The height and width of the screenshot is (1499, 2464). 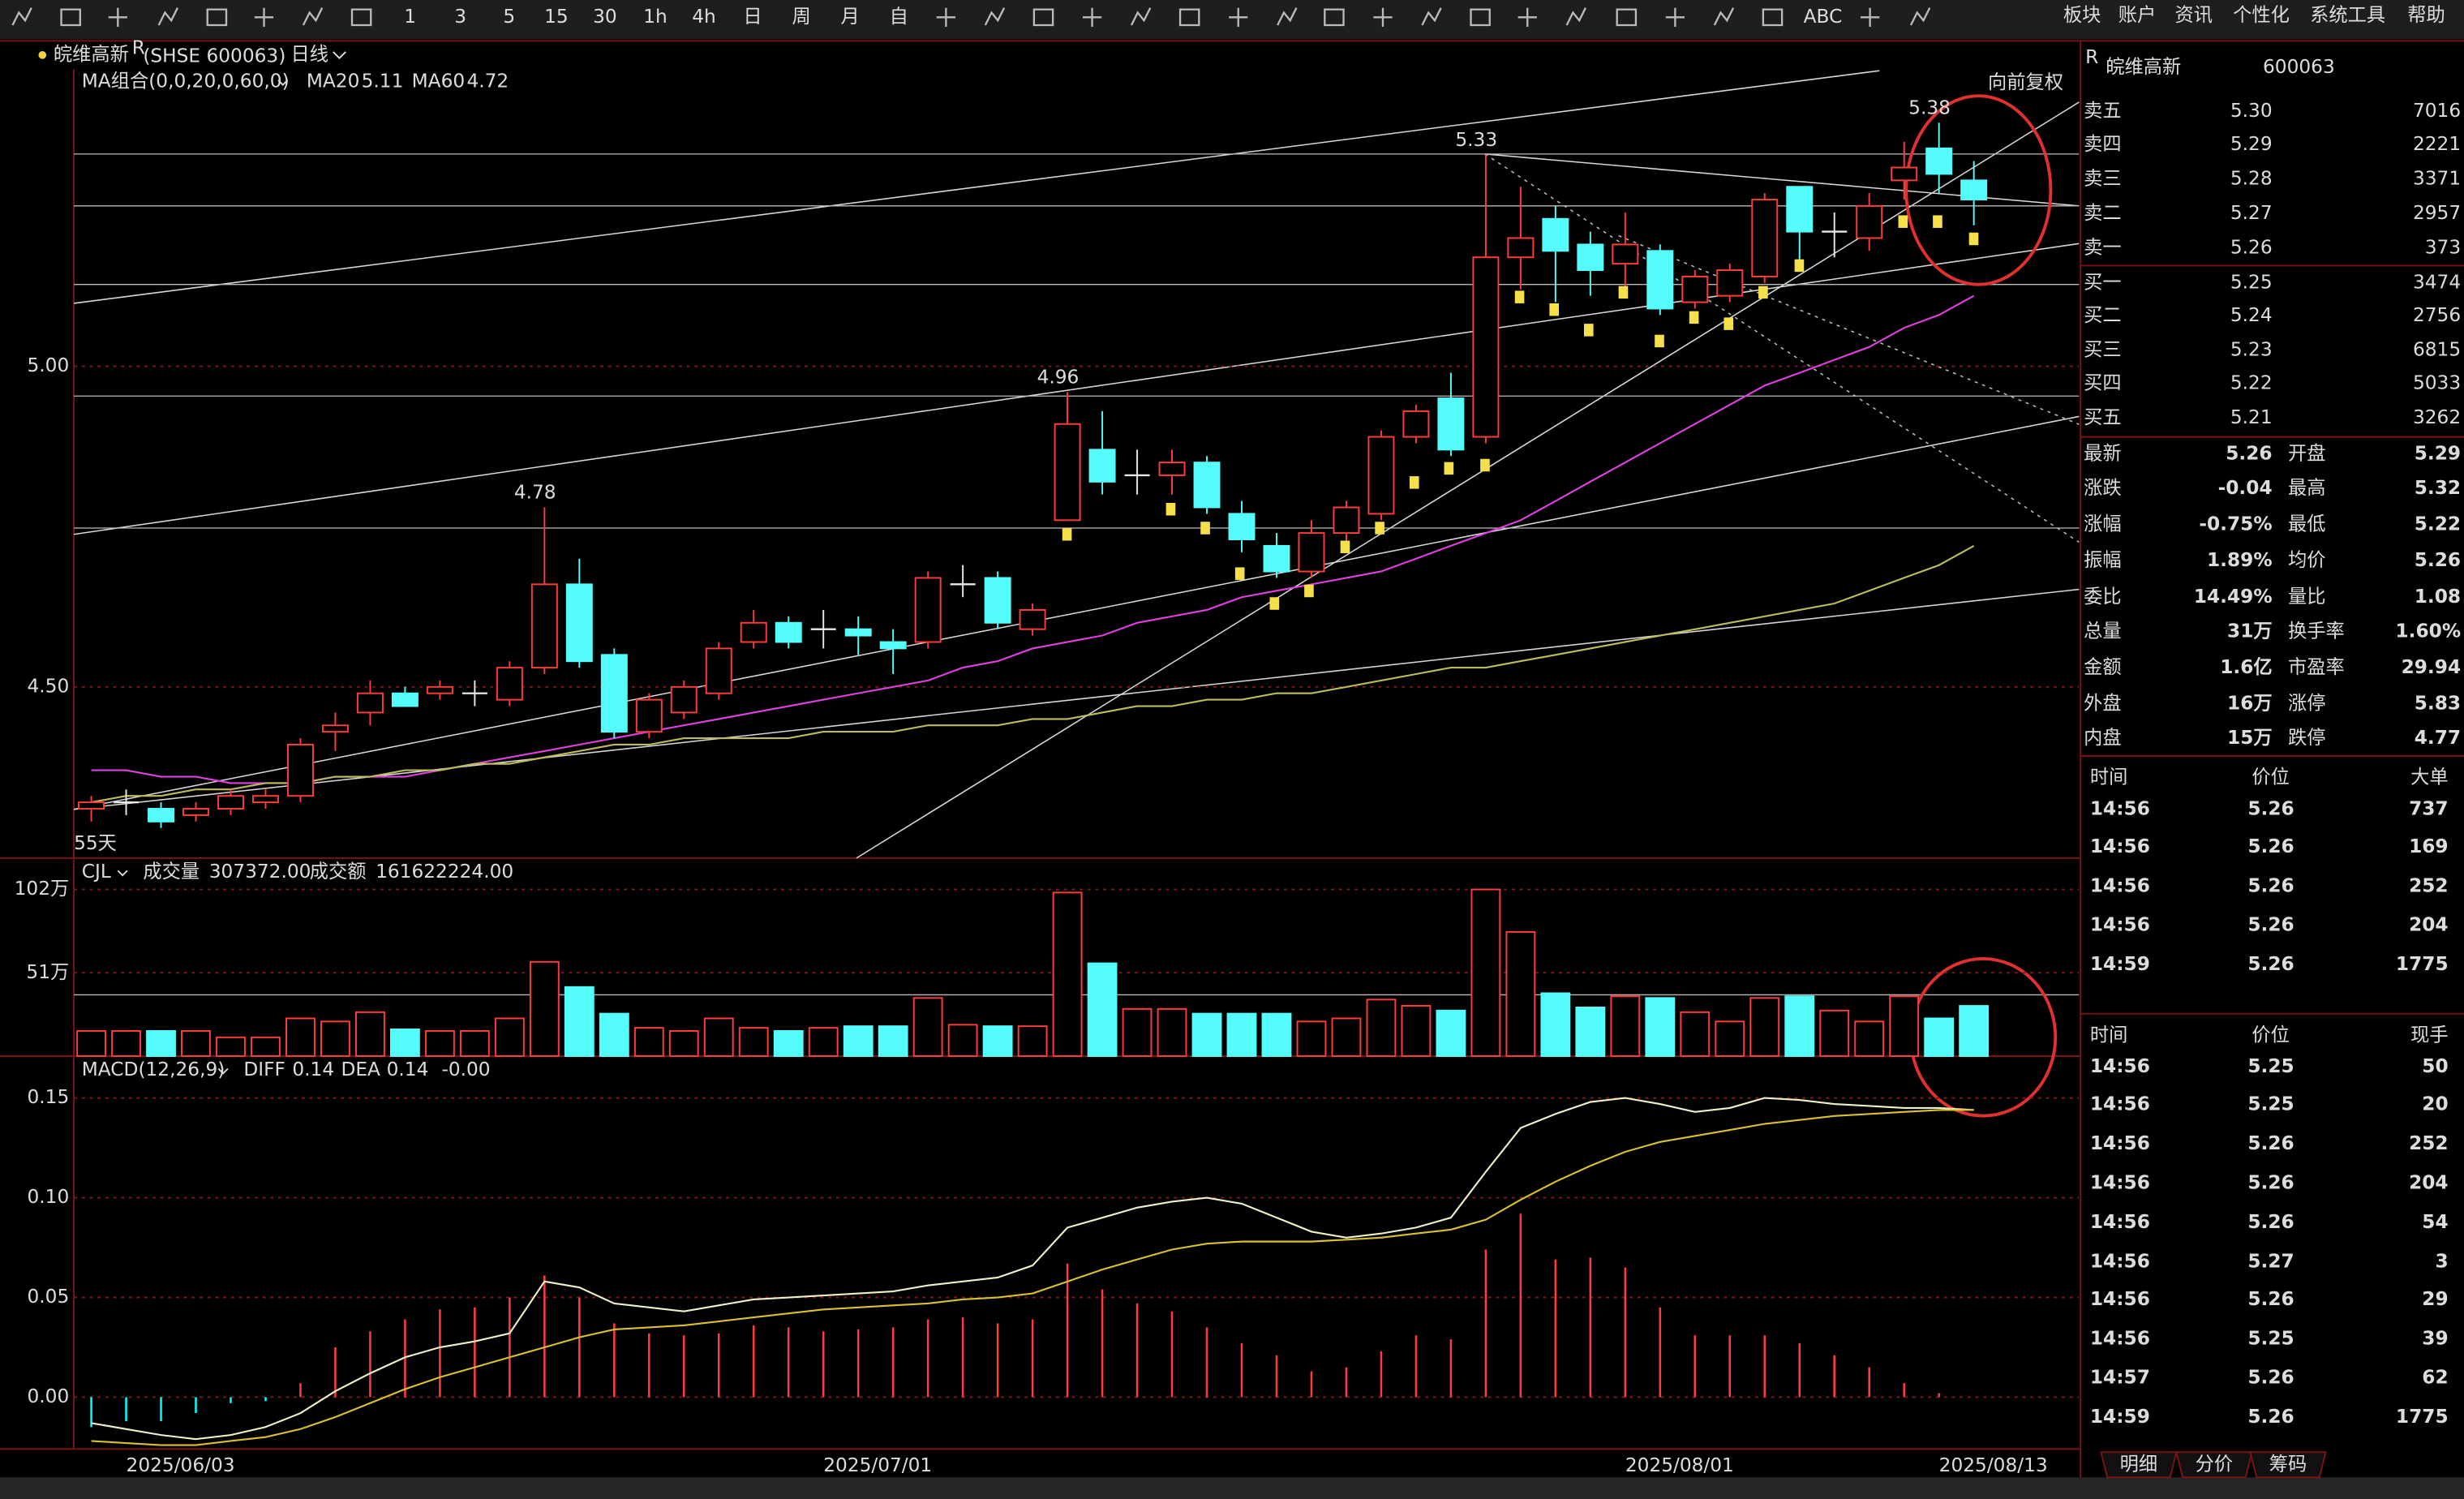 What do you see at coordinates (605, 17) in the screenshot?
I see `period-button: 30` at bounding box center [605, 17].